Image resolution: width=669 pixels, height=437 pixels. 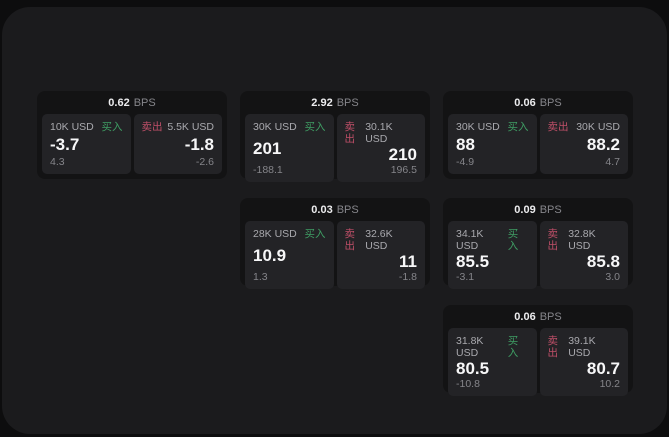 I want to click on sell-tile: 卖出 32.8K USD 85.8 3.0, so click(x=583, y=255).